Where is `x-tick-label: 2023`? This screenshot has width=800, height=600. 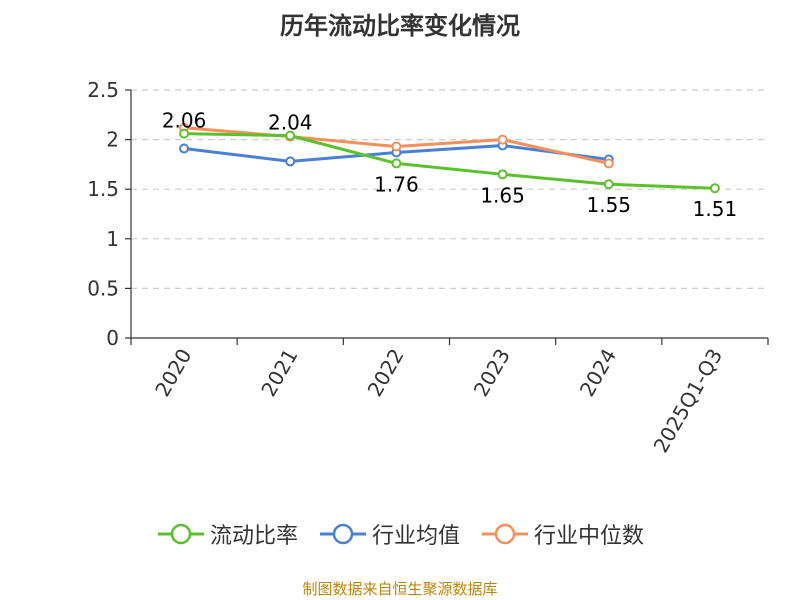
x-tick-label: 2023 is located at coordinates (492, 373).